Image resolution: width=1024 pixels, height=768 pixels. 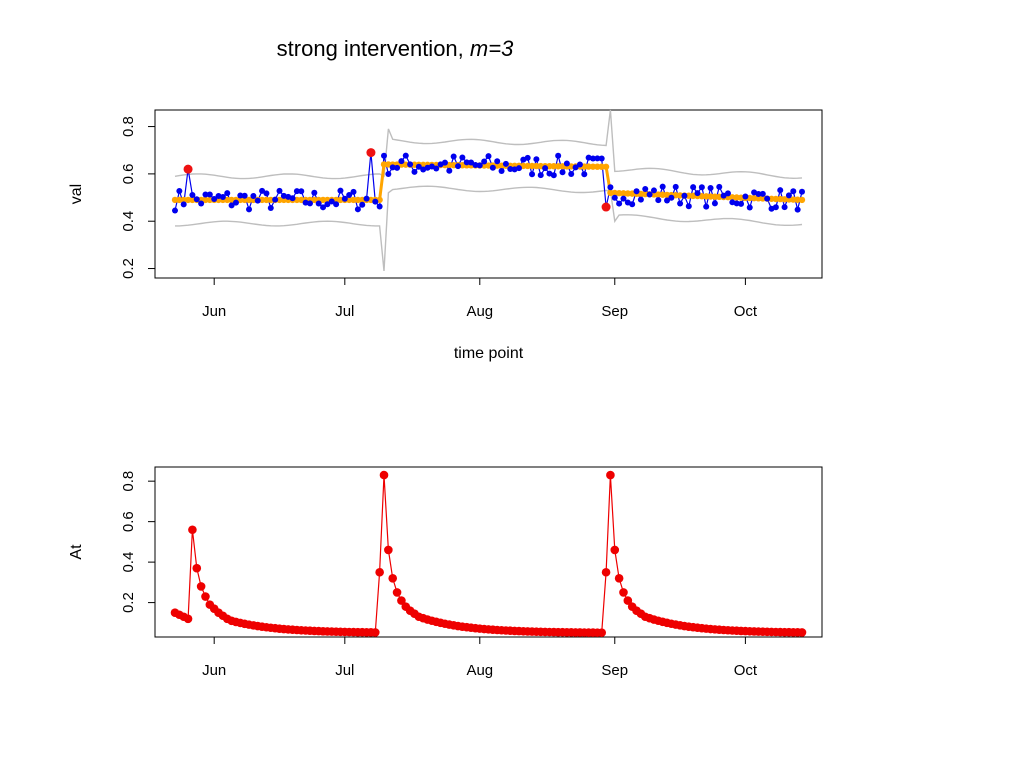 What do you see at coordinates (479, 670) in the screenshot?
I see `bottom-xtick-label: Aug` at bounding box center [479, 670].